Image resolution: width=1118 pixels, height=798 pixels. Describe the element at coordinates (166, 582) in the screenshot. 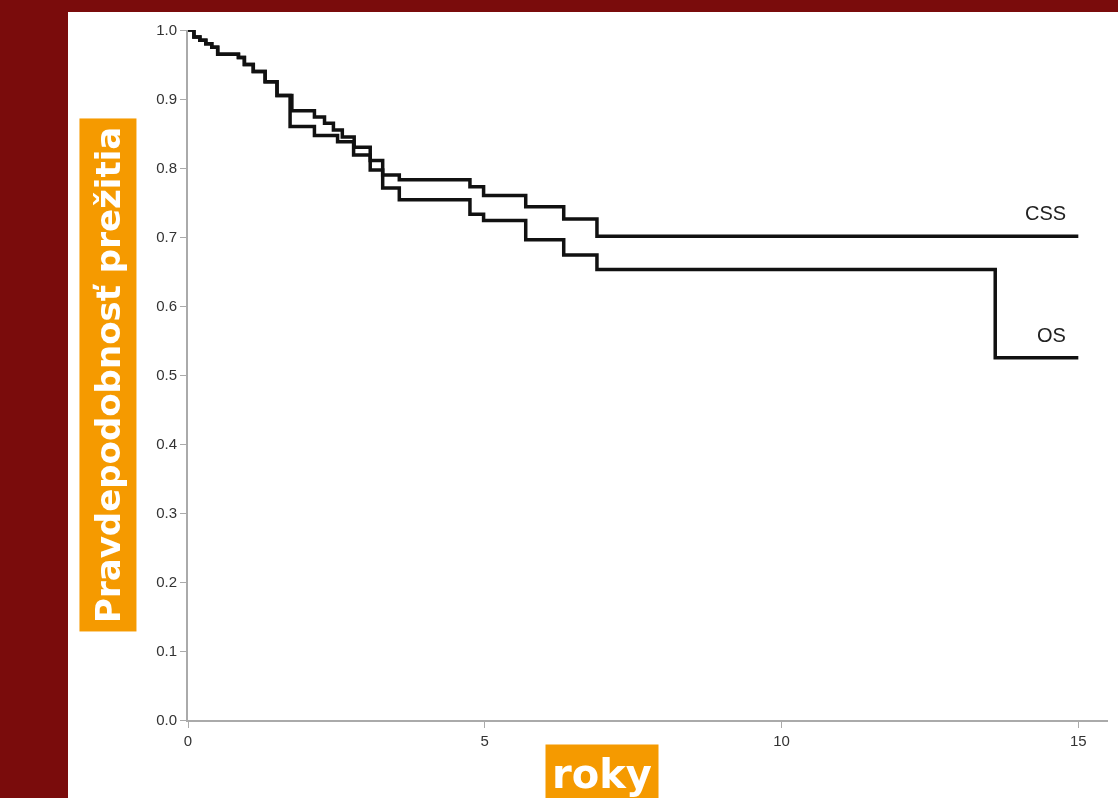

I see `y-tick-label: 0.2` at that location.